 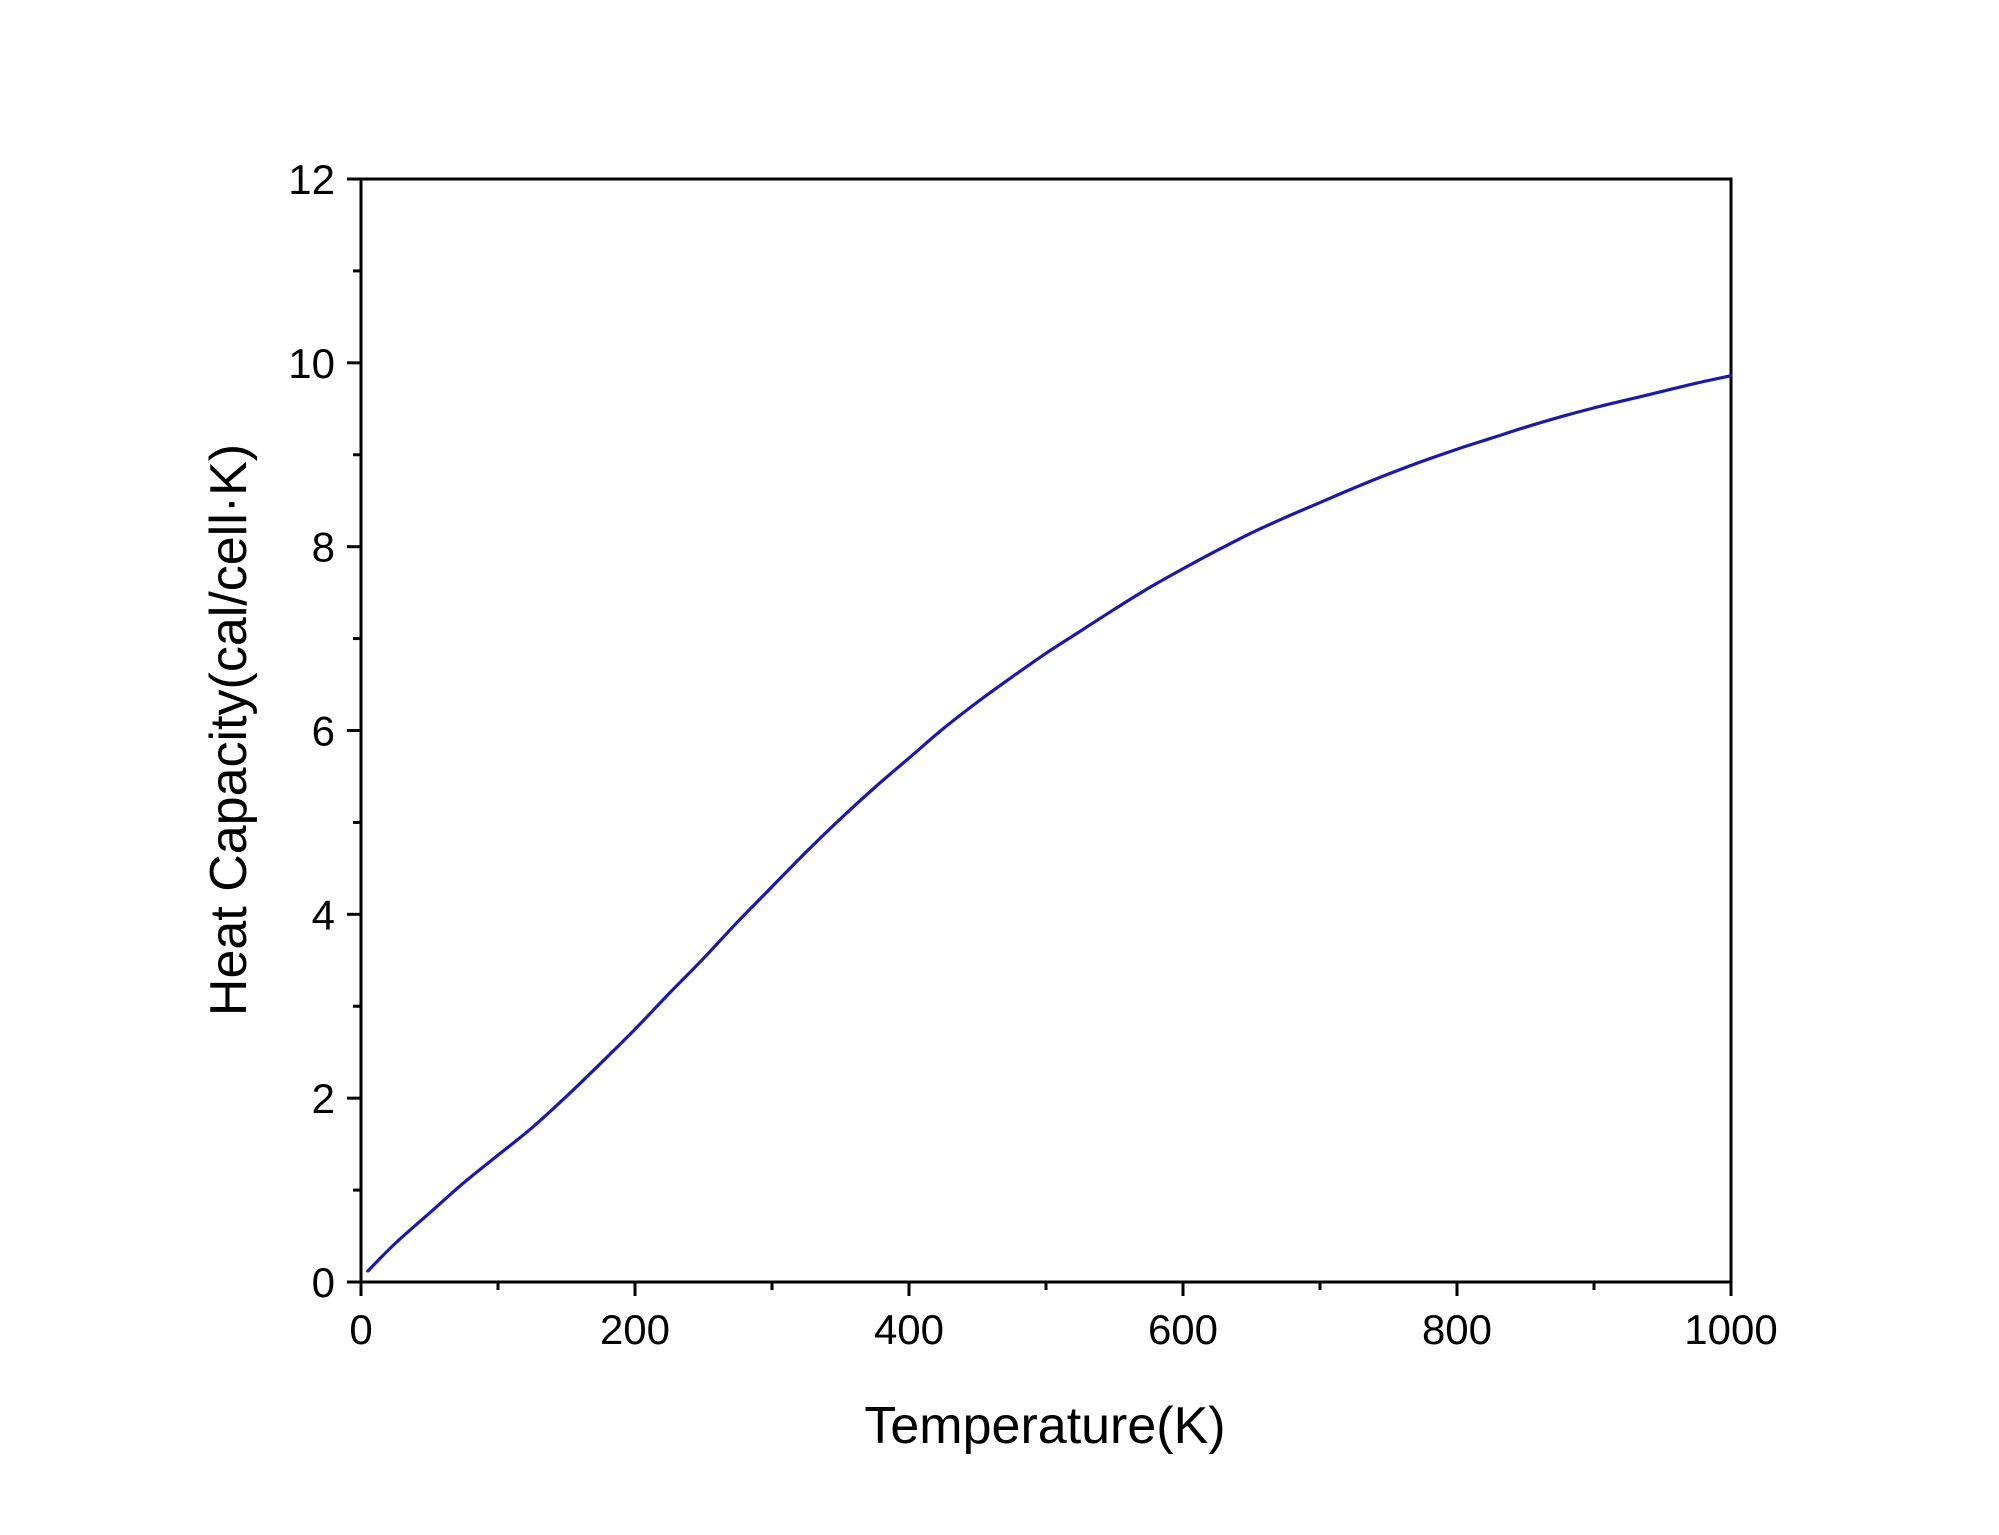 I want to click on y-tick-label: 4, so click(x=323, y=914).